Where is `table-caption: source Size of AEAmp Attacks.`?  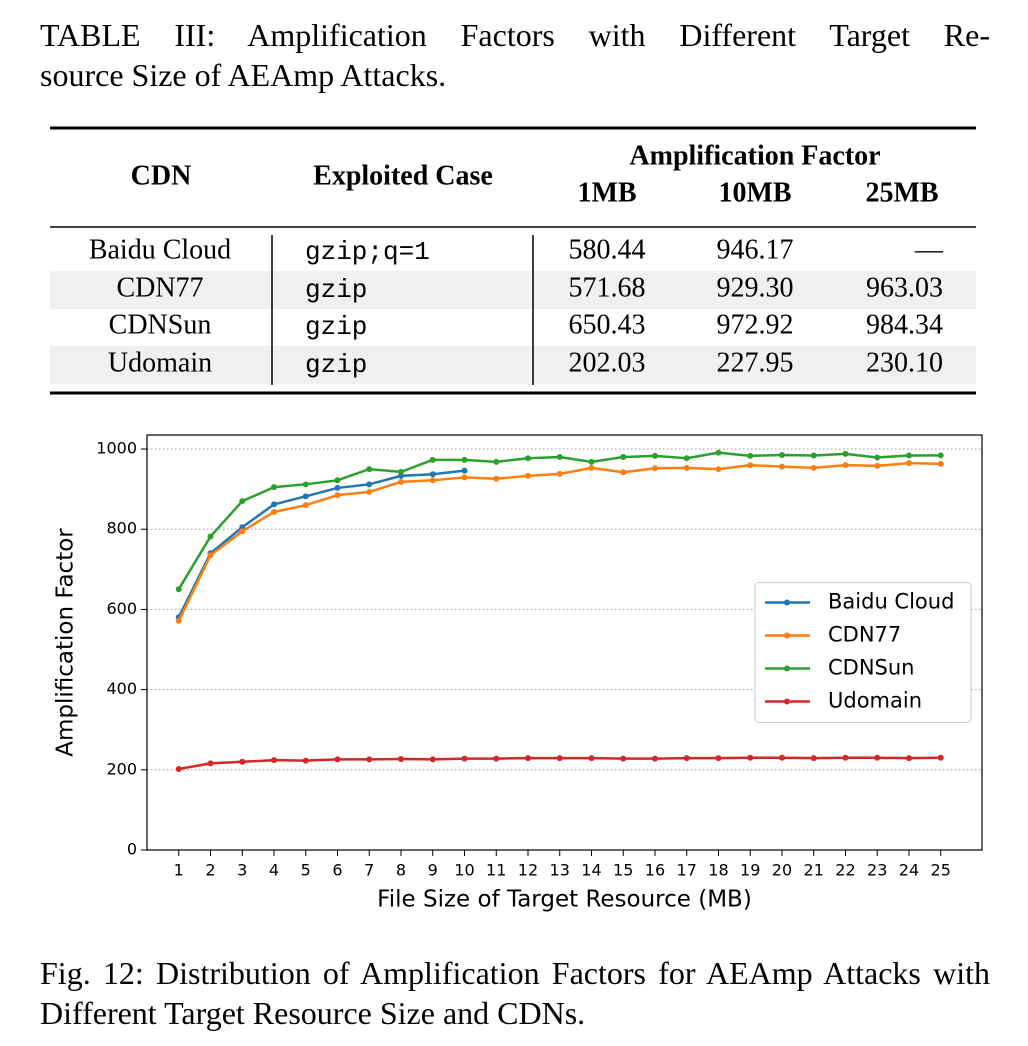 table-caption: source Size of AEAmp Attacks. is located at coordinates (243, 75).